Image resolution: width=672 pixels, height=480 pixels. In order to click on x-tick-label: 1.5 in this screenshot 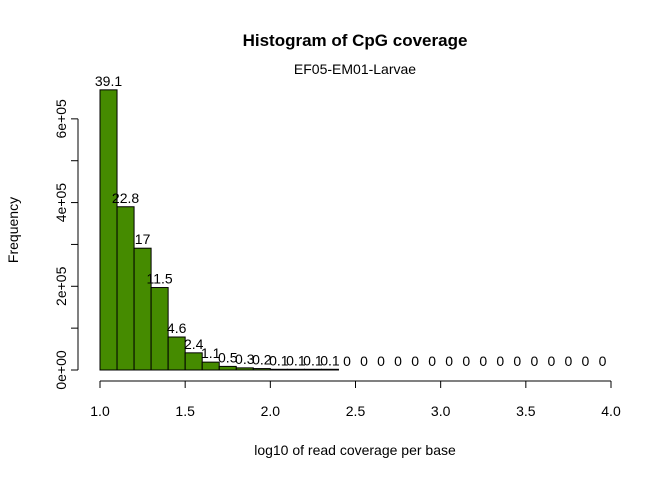, I will do `click(185, 411)`.